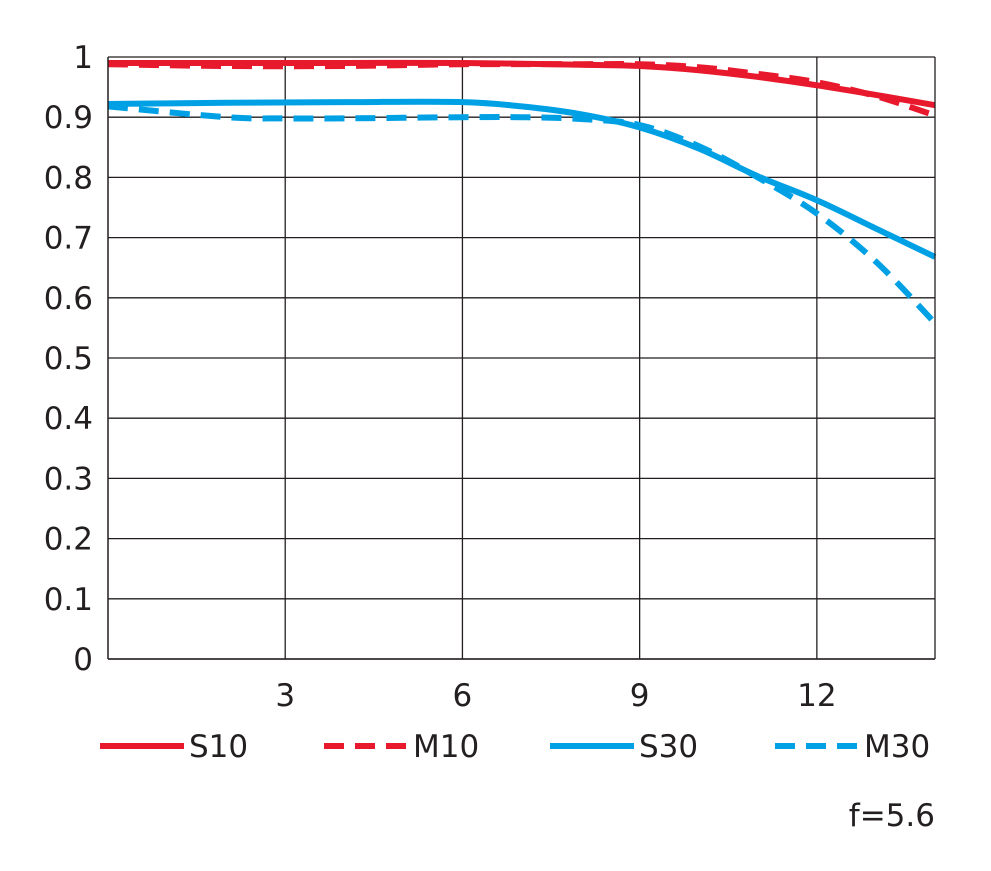 The image size is (991, 871). Describe the element at coordinates (852, 747) in the screenshot. I see `legend-item-m30: M30` at that location.